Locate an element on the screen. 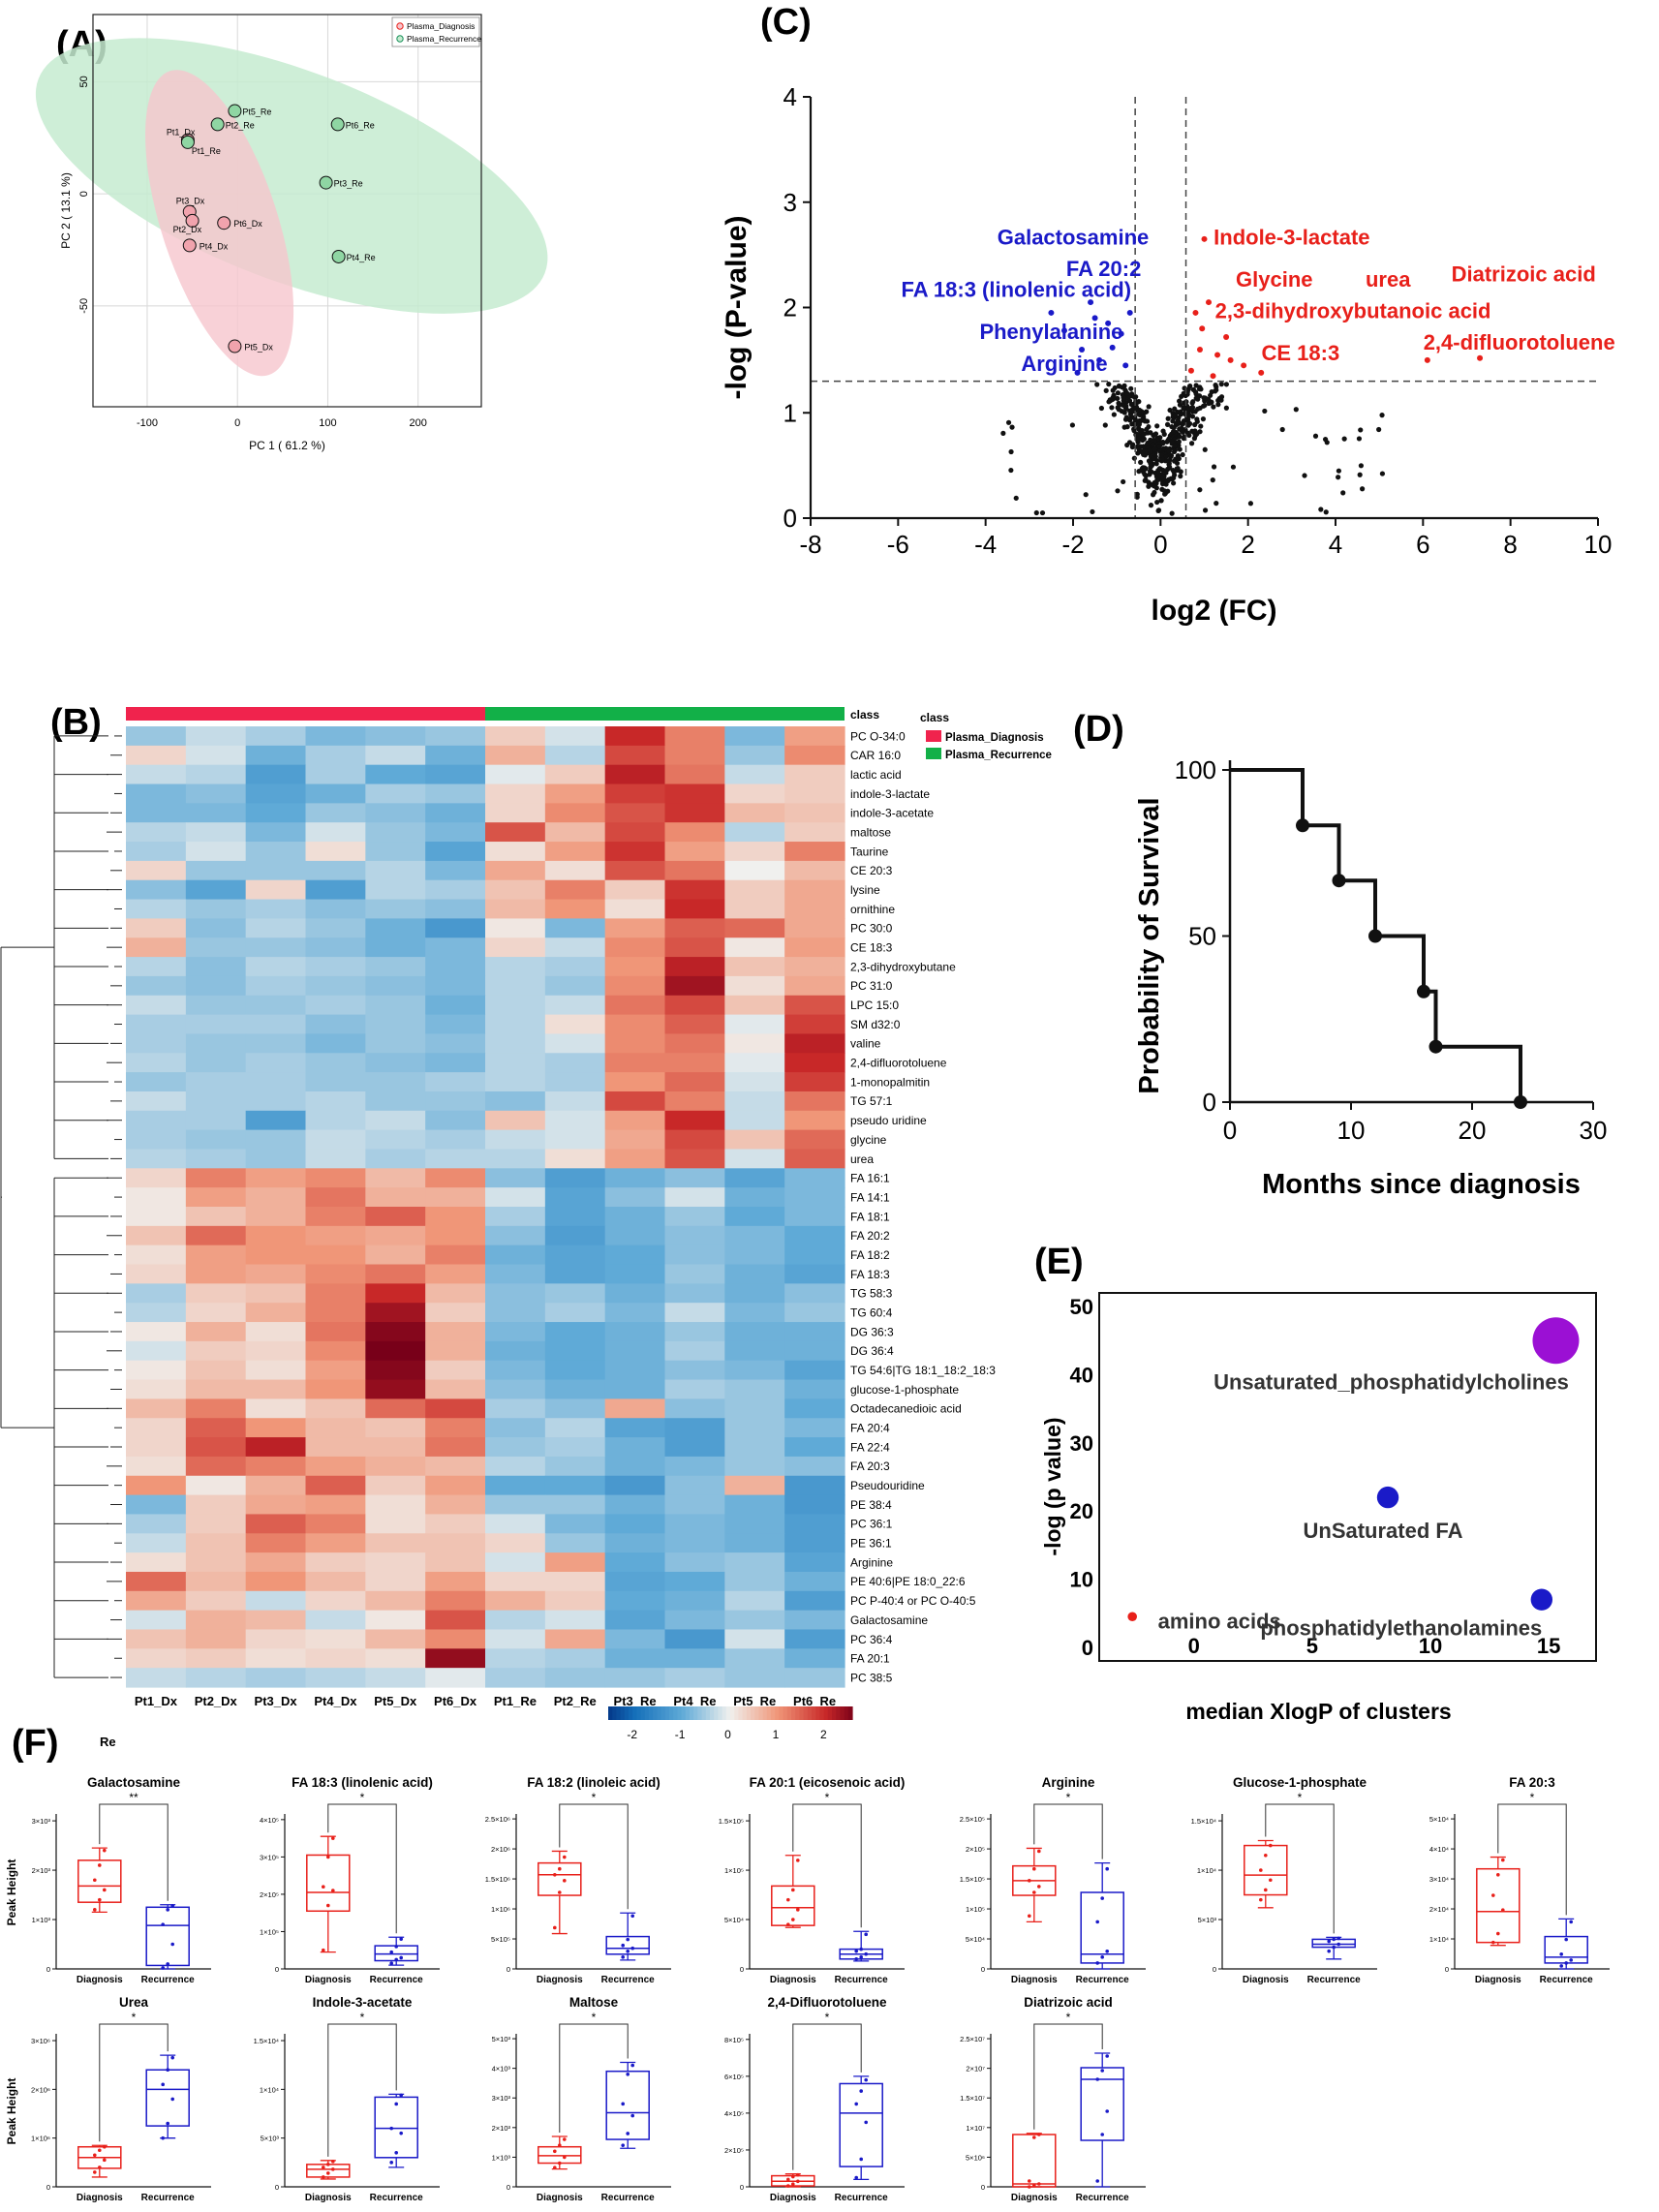 The height and width of the screenshot is (2212, 1659). survival-x-axis-label: Months since diagnosis is located at coordinates (1422, 1185).